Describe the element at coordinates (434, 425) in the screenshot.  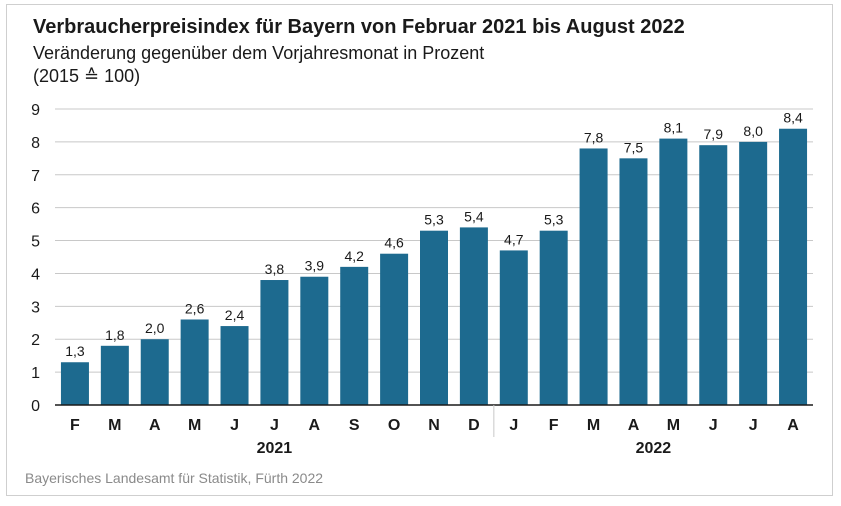
I see `x-tick-label: N` at that location.